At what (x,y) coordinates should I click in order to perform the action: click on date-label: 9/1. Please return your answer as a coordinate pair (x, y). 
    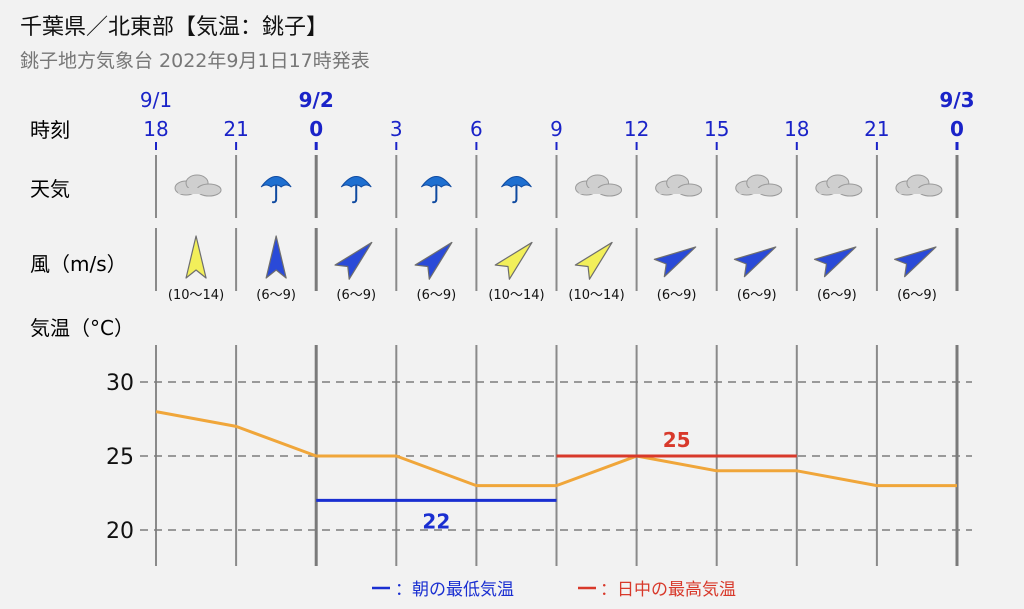
    Looking at the image, I should click on (156, 100).